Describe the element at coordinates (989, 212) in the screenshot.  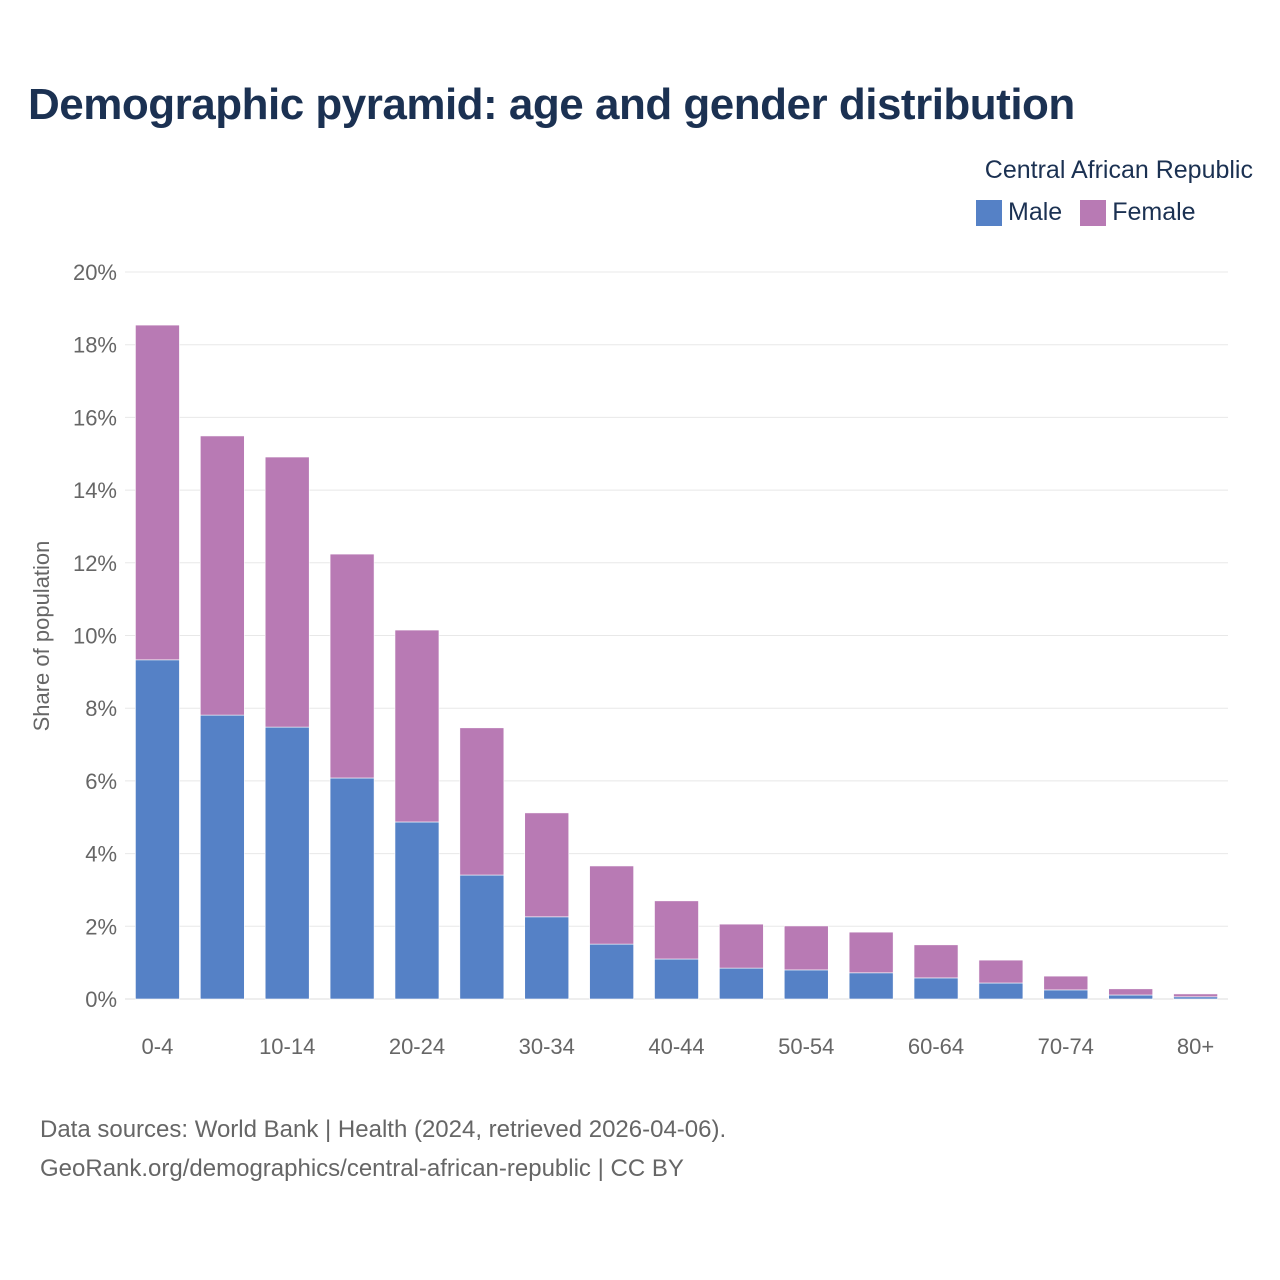
I see `legend-swatch-male` at that location.